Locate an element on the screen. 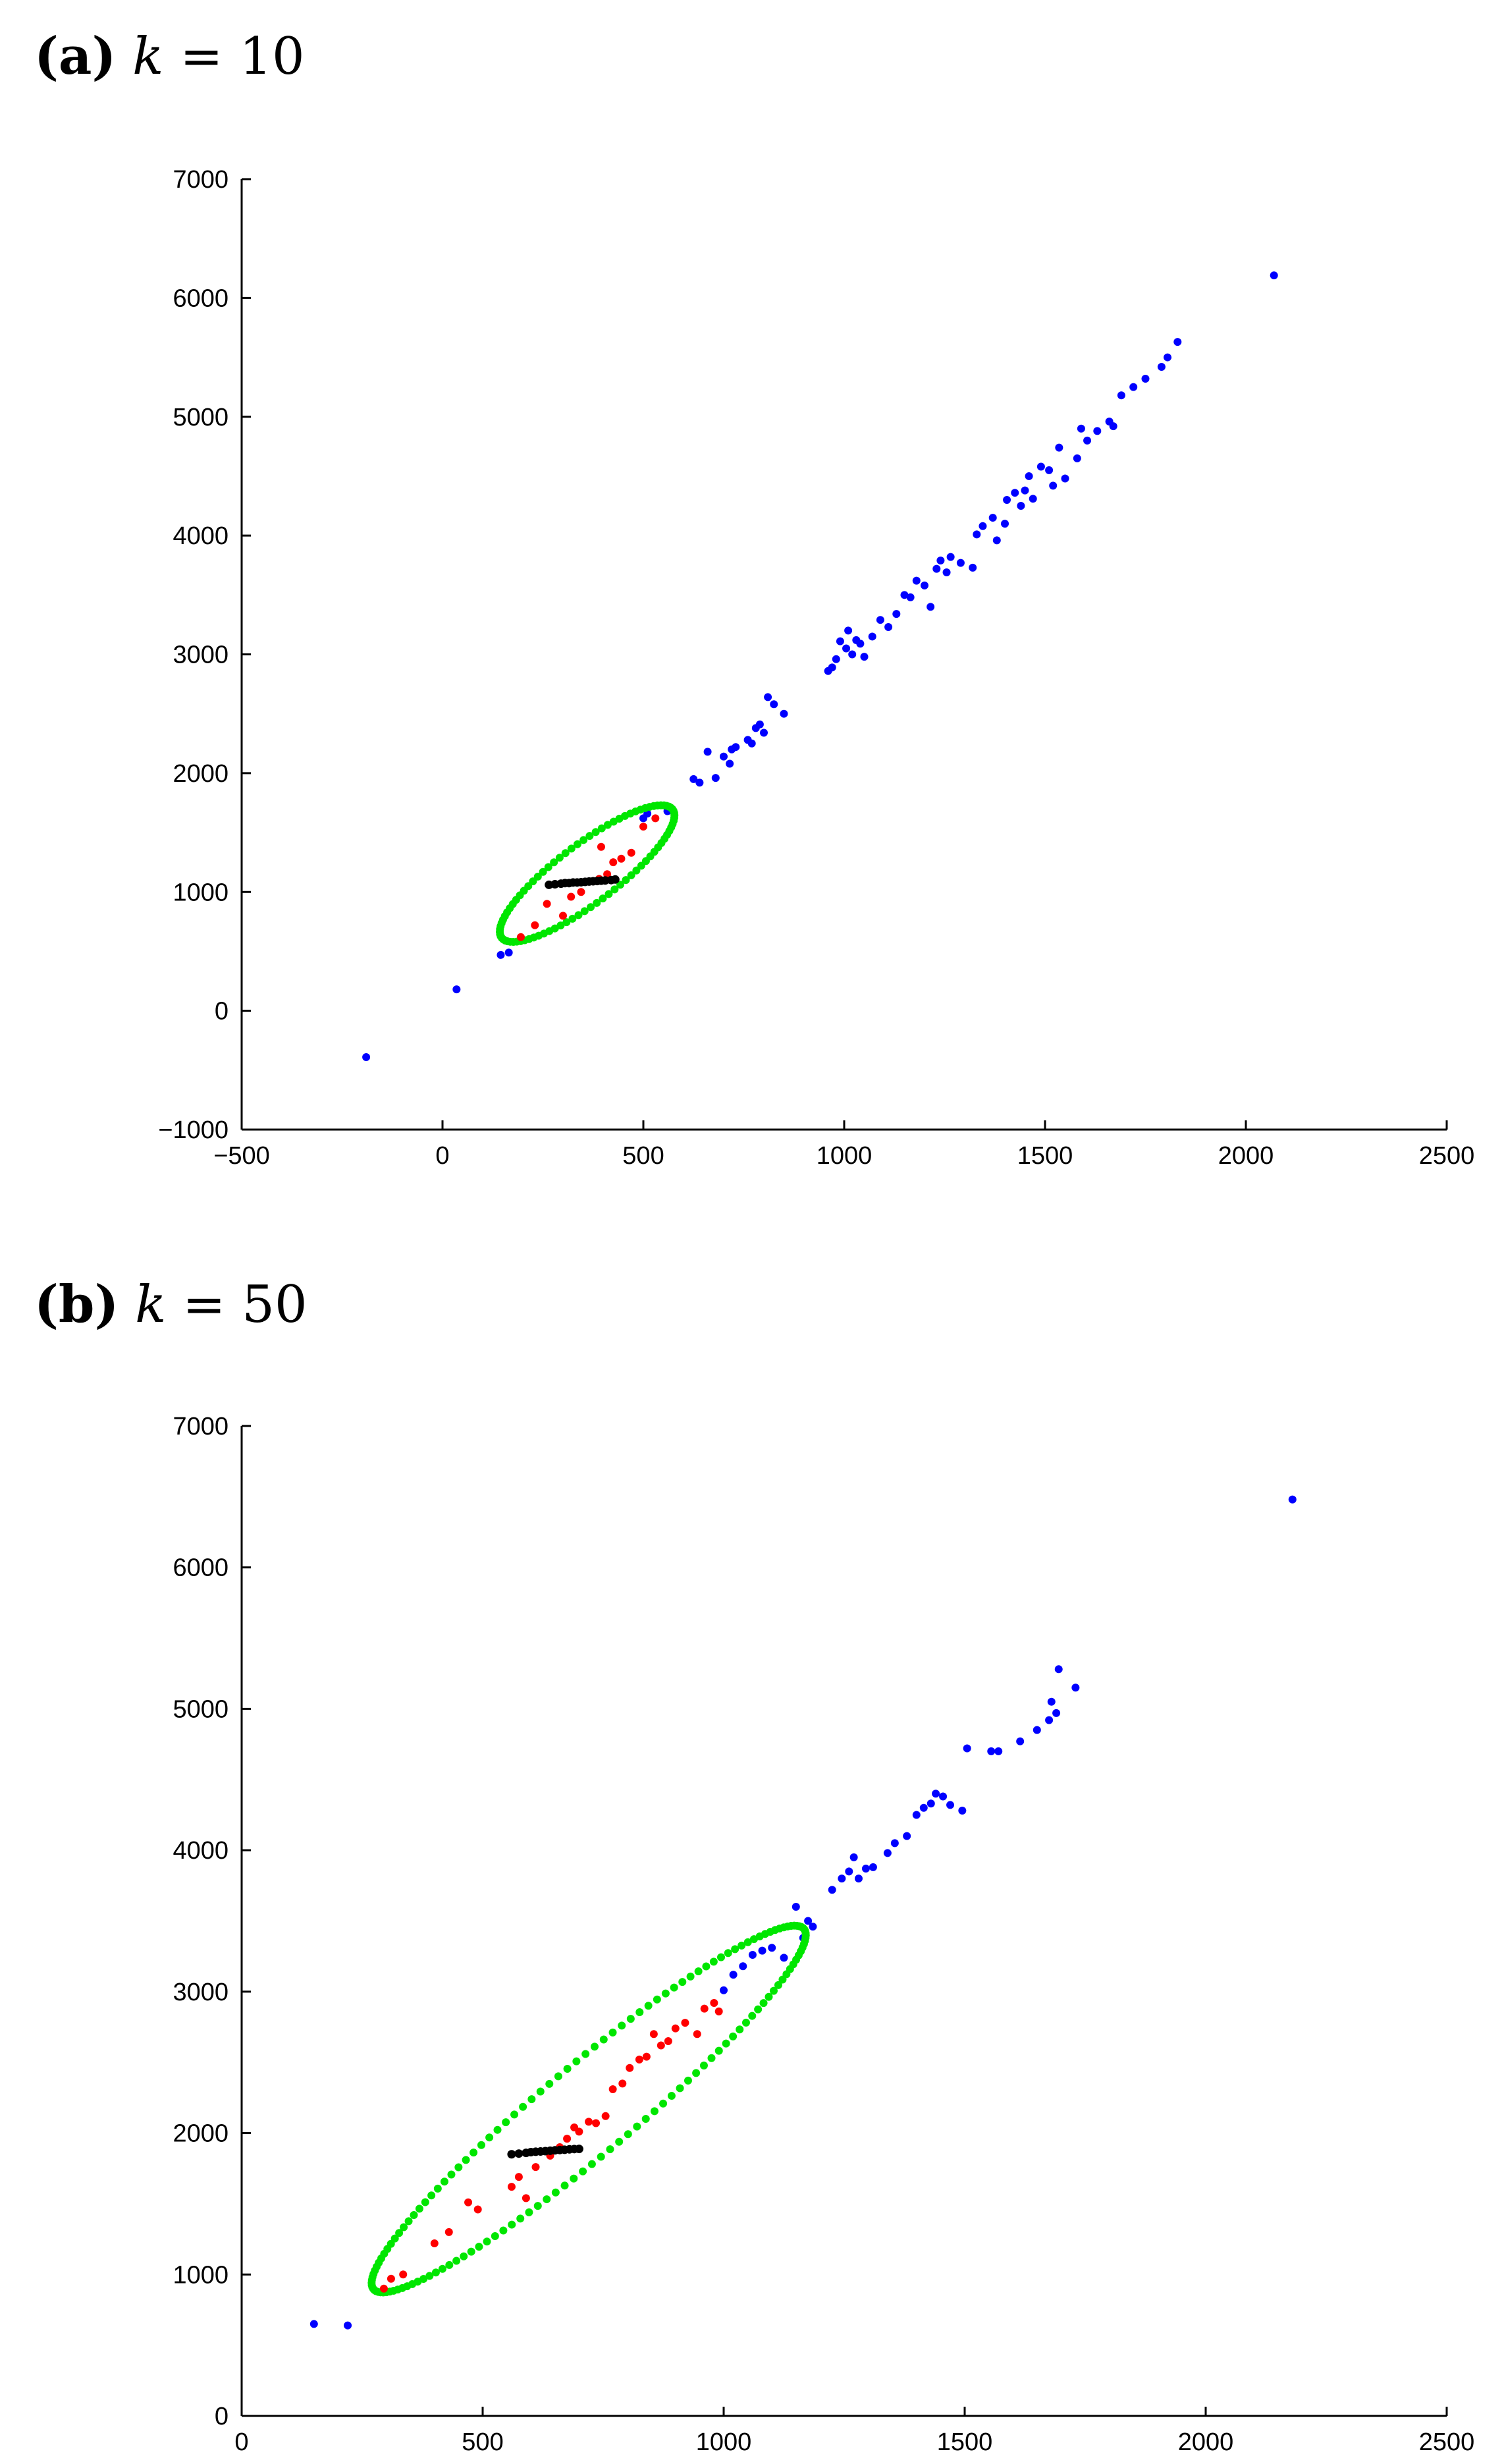 This screenshot has width=1504, height=2464. x-tick-label: 1500 is located at coordinates (1045, 1156).